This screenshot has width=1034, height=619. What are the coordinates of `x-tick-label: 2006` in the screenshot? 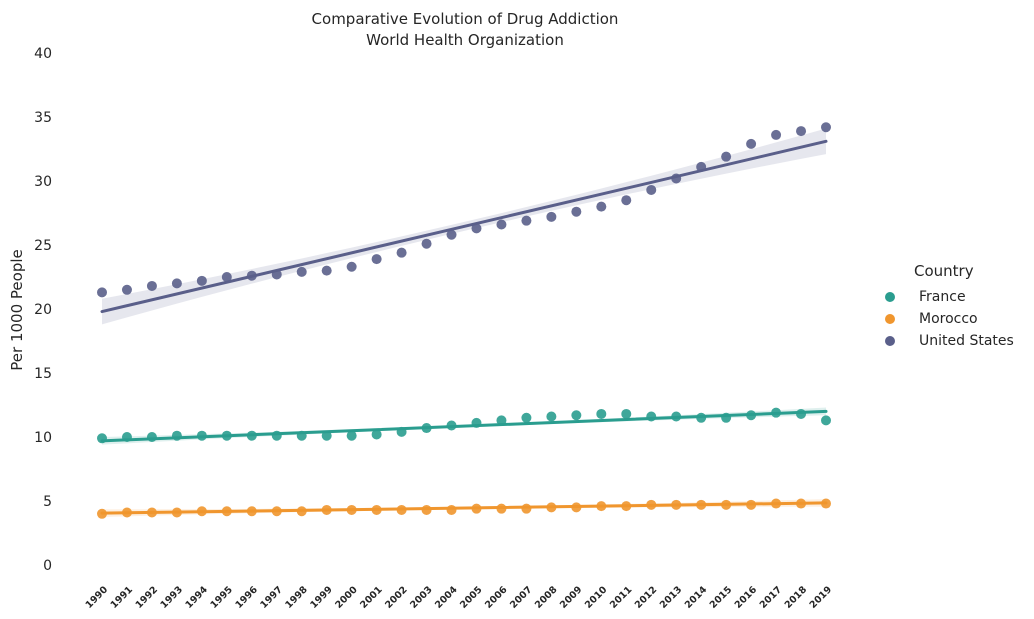 It's located at (496, 597).